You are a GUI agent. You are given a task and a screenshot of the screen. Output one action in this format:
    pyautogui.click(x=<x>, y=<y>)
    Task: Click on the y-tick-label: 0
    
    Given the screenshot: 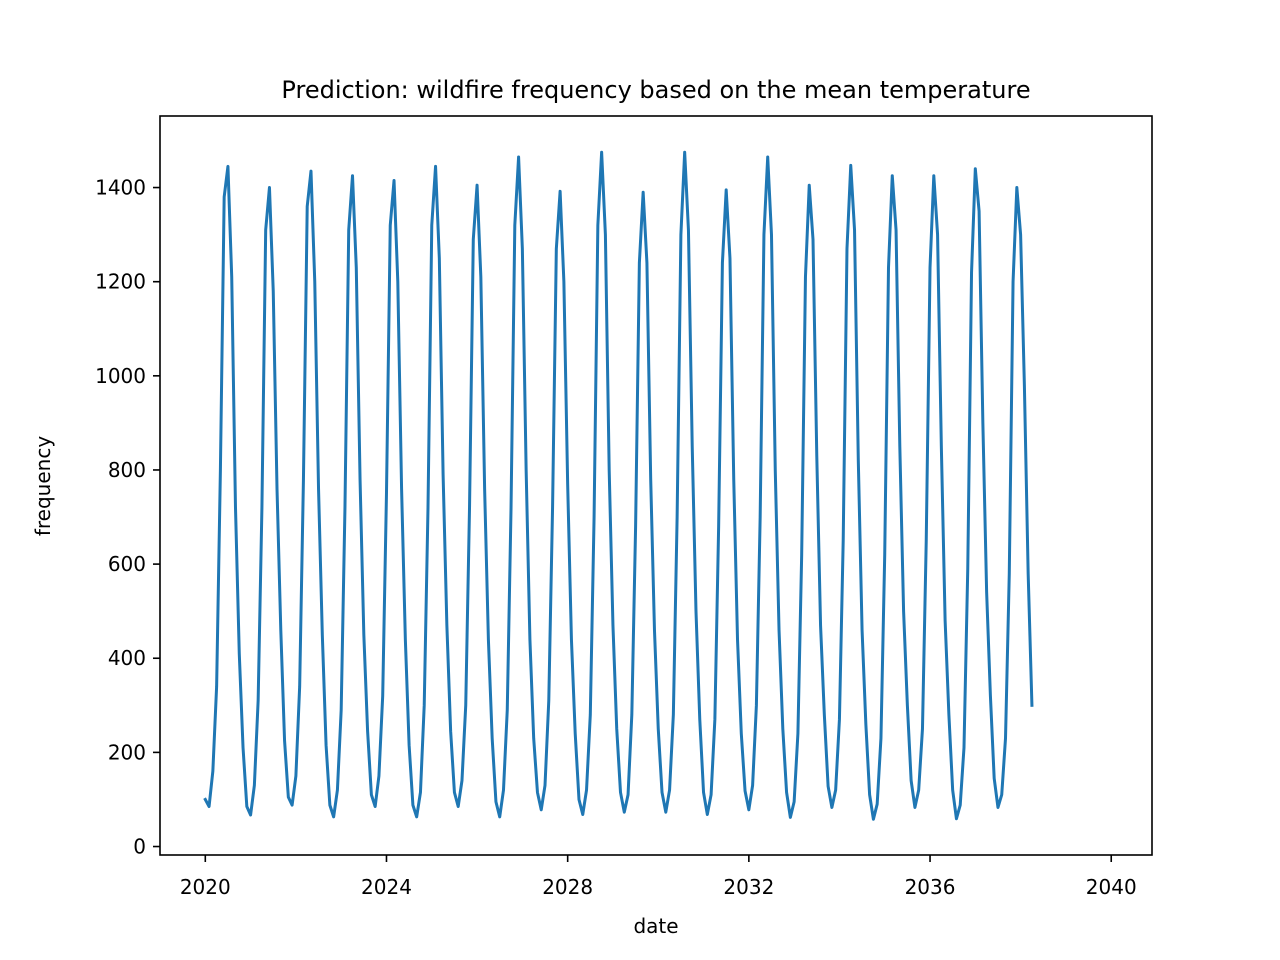 What is the action you would take?
    pyautogui.click(x=139, y=847)
    